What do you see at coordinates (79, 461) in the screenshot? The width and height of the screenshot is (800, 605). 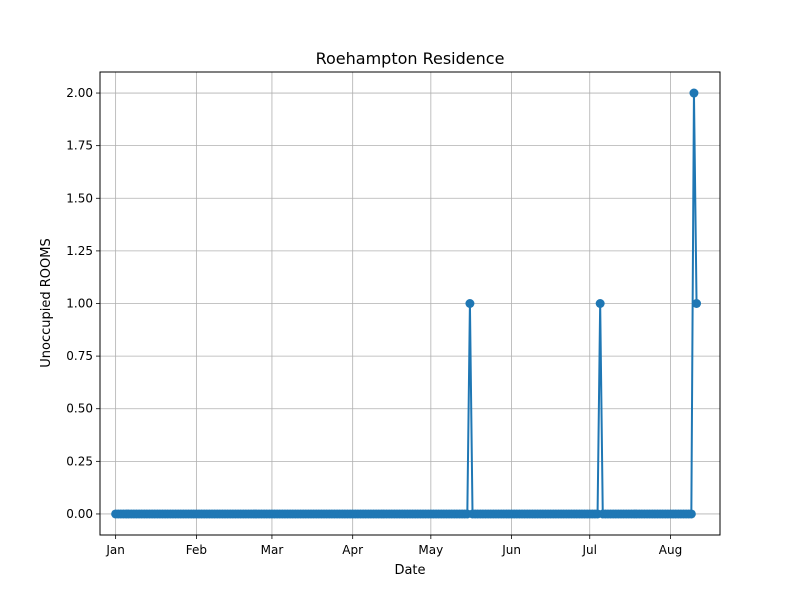 I see `y-tick-label: 0.25` at bounding box center [79, 461].